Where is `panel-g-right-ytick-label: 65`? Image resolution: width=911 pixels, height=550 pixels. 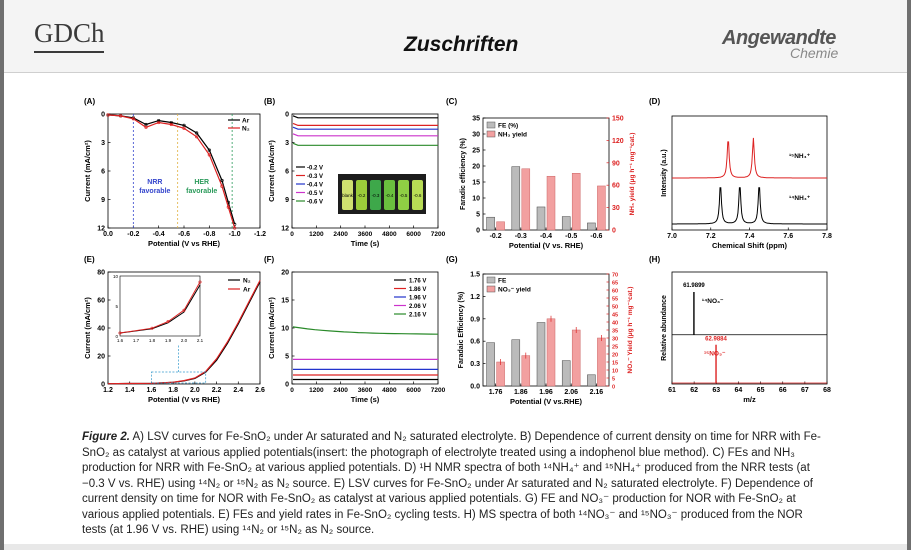 panel-g-right-ytick-label: 65 is located at coordinates (615, 284).